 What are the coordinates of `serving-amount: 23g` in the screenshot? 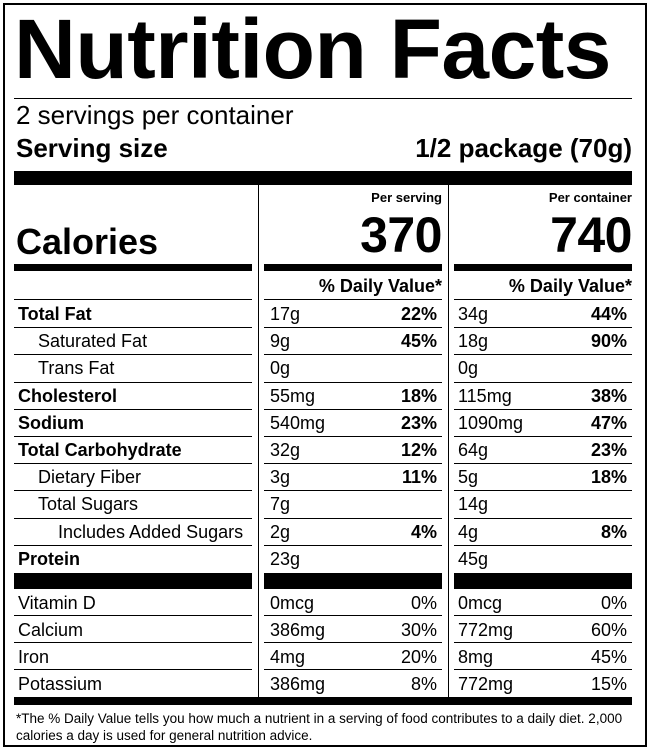 It's located at (285, 559).